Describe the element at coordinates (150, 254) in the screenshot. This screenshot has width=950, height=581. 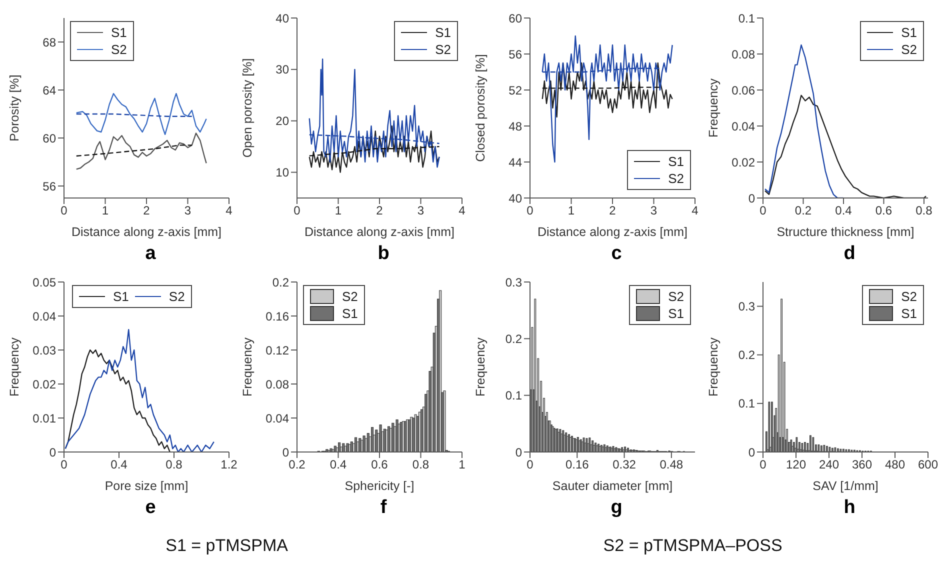
I see `text: a` at that location.